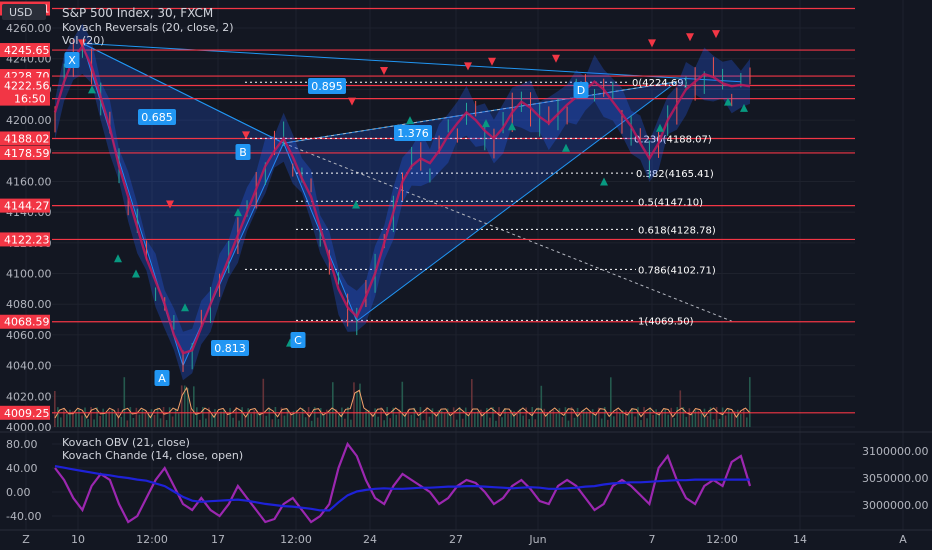  What do you see at coordinates (152, 455) in the screenshot?
I see `chande-legend: Kovach Chande (14, close, open)` at bounding box center [152, 455].